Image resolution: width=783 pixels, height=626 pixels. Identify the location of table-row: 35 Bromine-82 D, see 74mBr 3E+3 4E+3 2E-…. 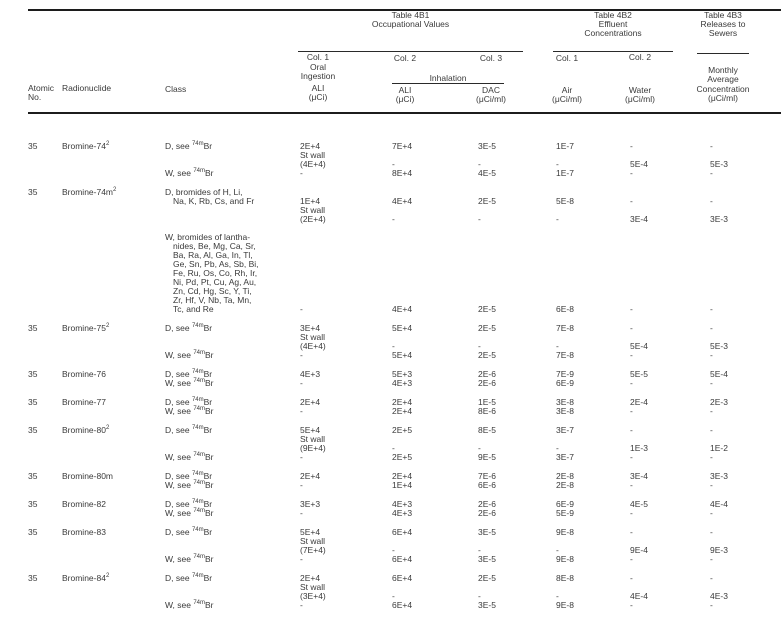
(391, 504).